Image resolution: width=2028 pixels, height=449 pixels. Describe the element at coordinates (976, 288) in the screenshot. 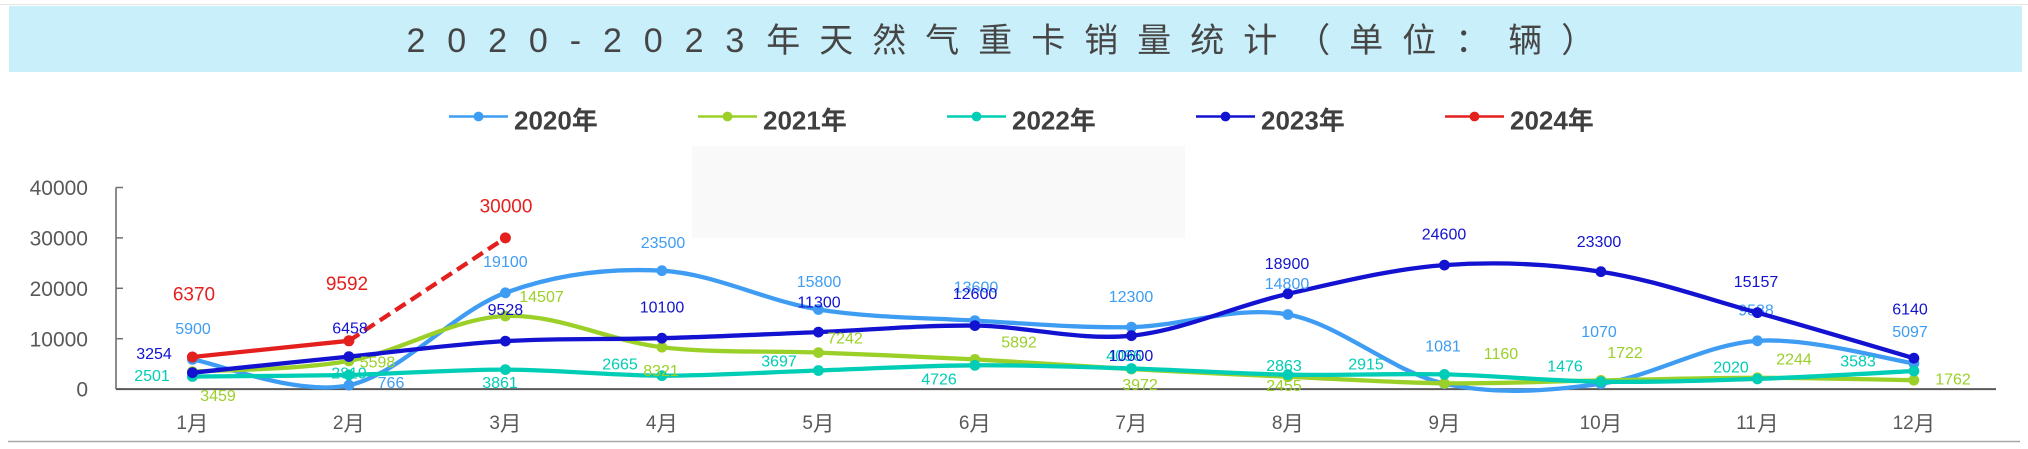

I see `svg-text: 13600` at that location.